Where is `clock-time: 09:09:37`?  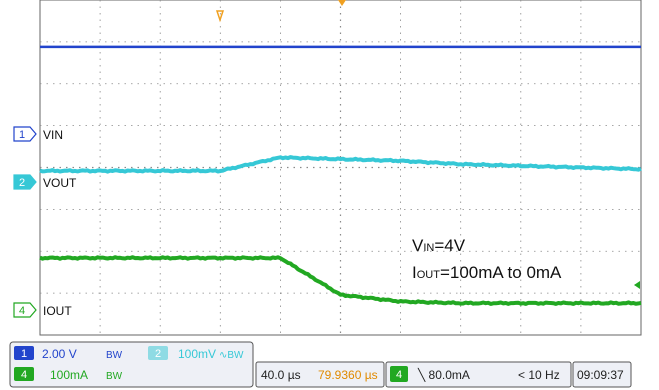 clock-time: 09:09:37 is located at coordinates (600, 375).